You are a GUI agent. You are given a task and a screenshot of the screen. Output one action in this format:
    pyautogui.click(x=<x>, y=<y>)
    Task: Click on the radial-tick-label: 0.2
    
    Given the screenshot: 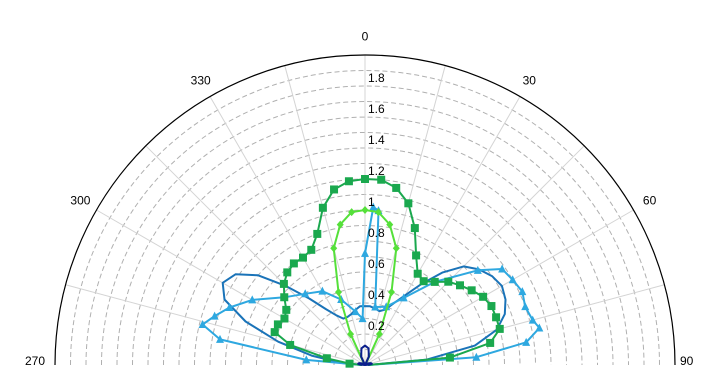 What is the action you would take?
    pyautogui.click(x=376, y=326)
    